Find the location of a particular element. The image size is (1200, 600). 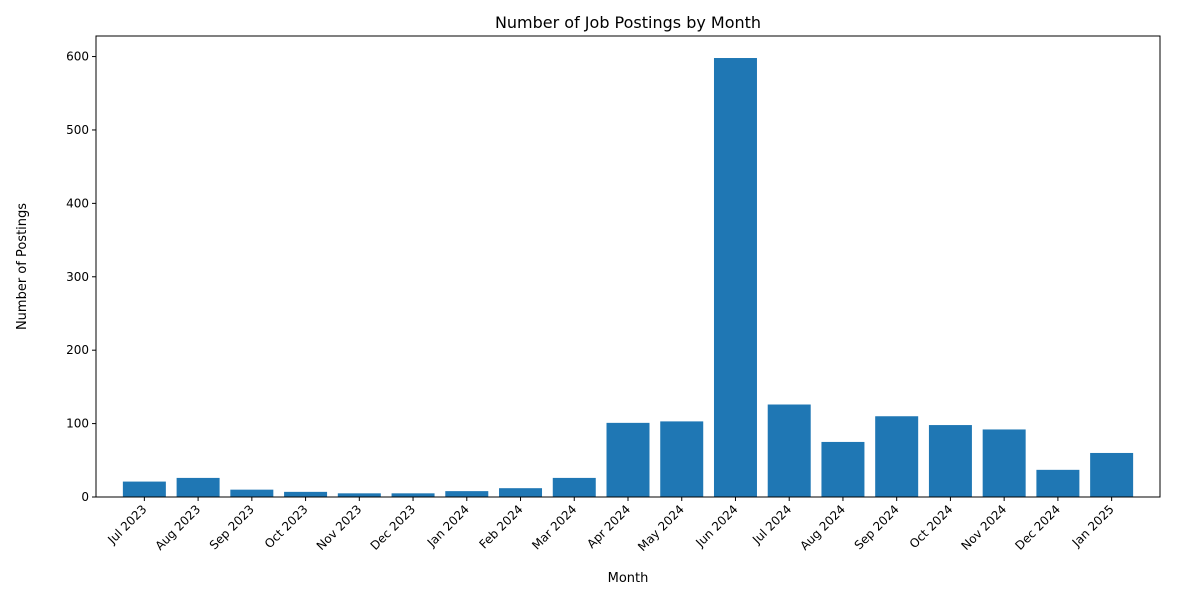

x-tick-label: Oct 2024 is located at coordinates (931, 526).